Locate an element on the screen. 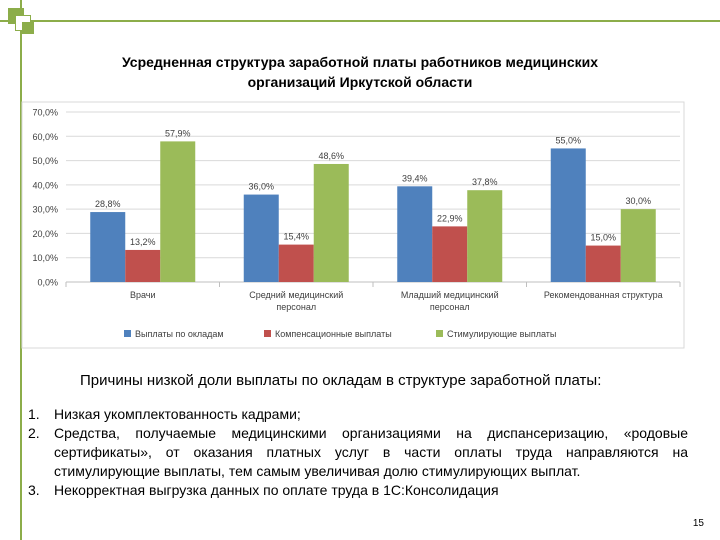 The width and height of the screenshot is (720, 540). page-number: 15 is located at coordinates (698, 523).